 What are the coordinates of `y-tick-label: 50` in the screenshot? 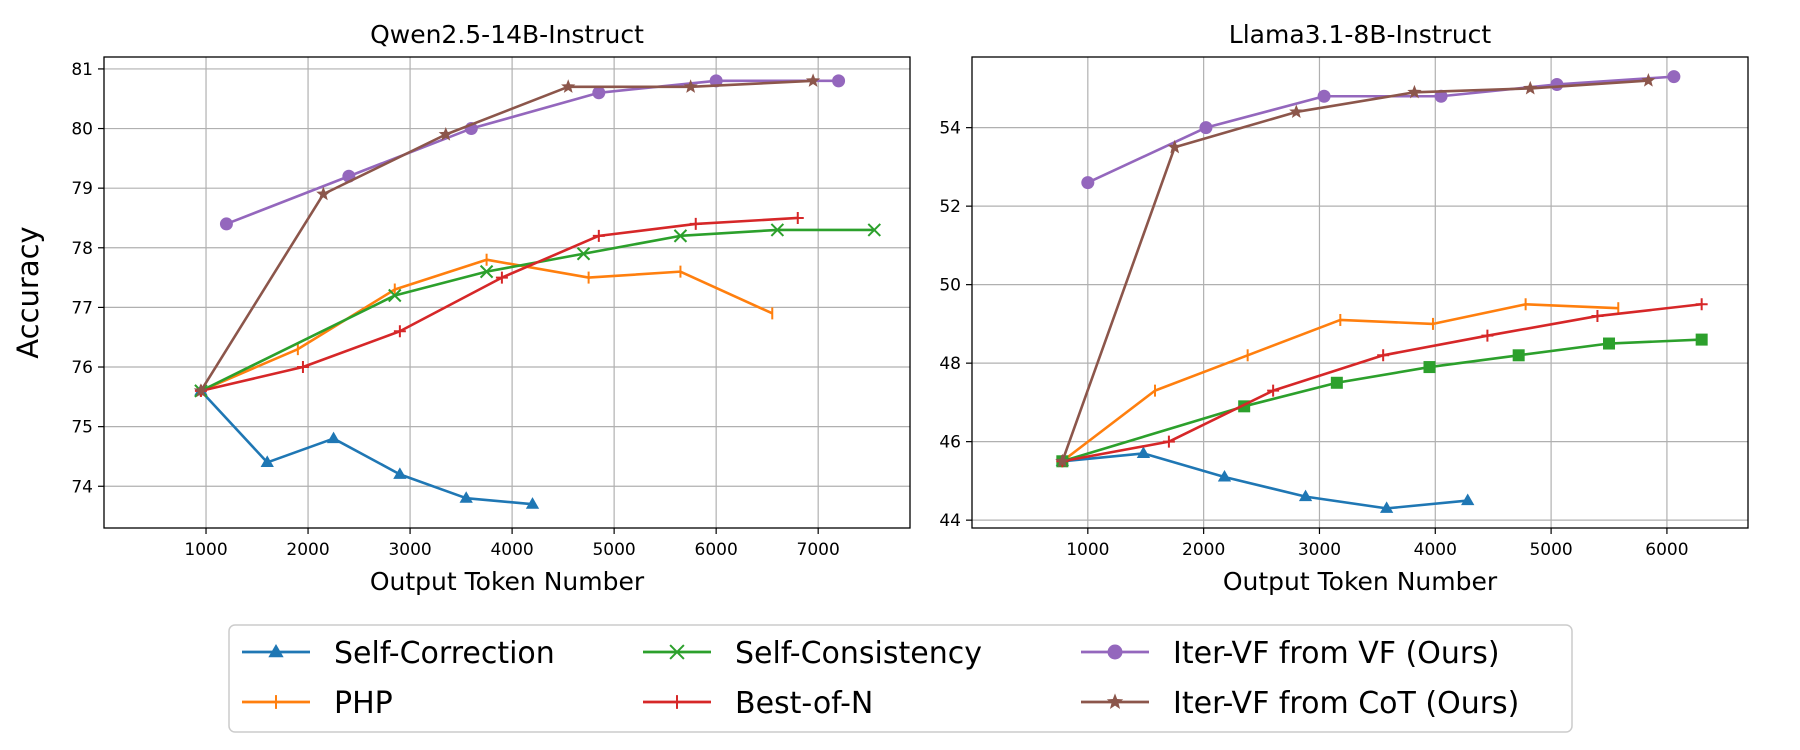 It's located at (950, 286).